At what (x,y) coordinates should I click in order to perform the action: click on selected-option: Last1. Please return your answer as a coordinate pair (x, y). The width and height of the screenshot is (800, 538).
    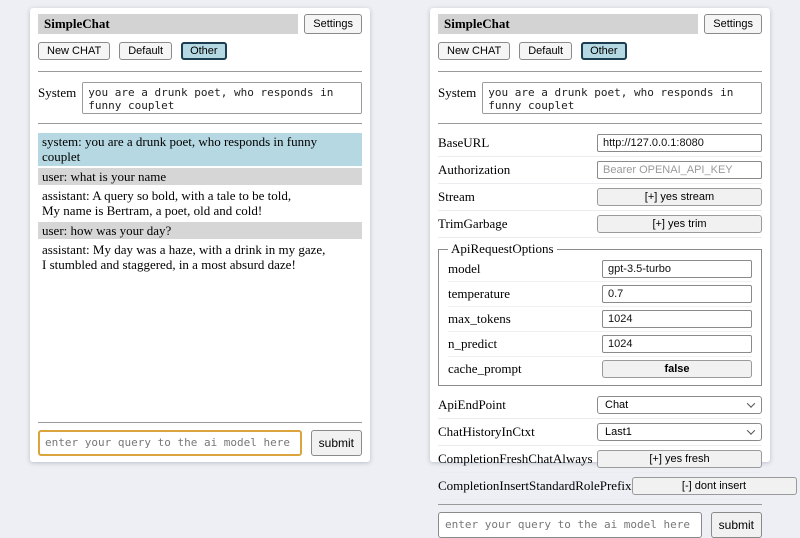
    Looking at the image, I should click on (618, 432).